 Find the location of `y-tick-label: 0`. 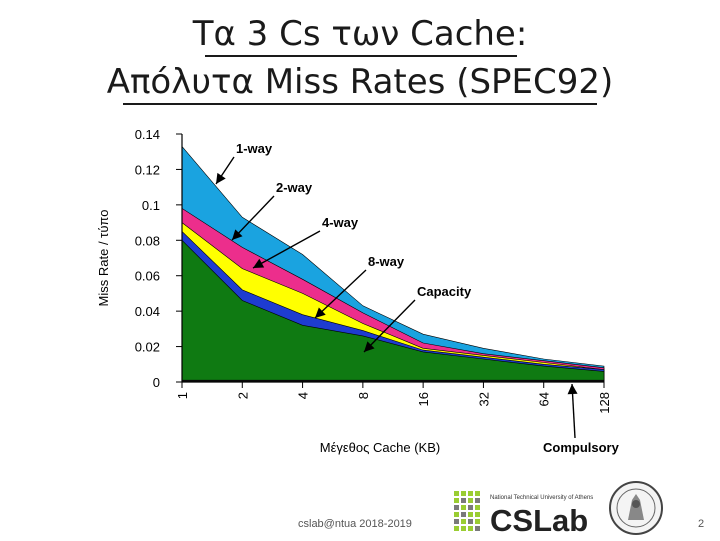

y-tick-label: 0 is located at coordinates (156, 382).